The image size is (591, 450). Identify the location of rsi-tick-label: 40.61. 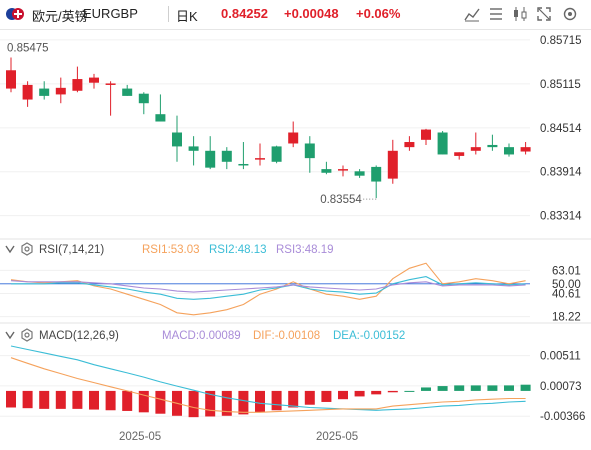
(566, 295).